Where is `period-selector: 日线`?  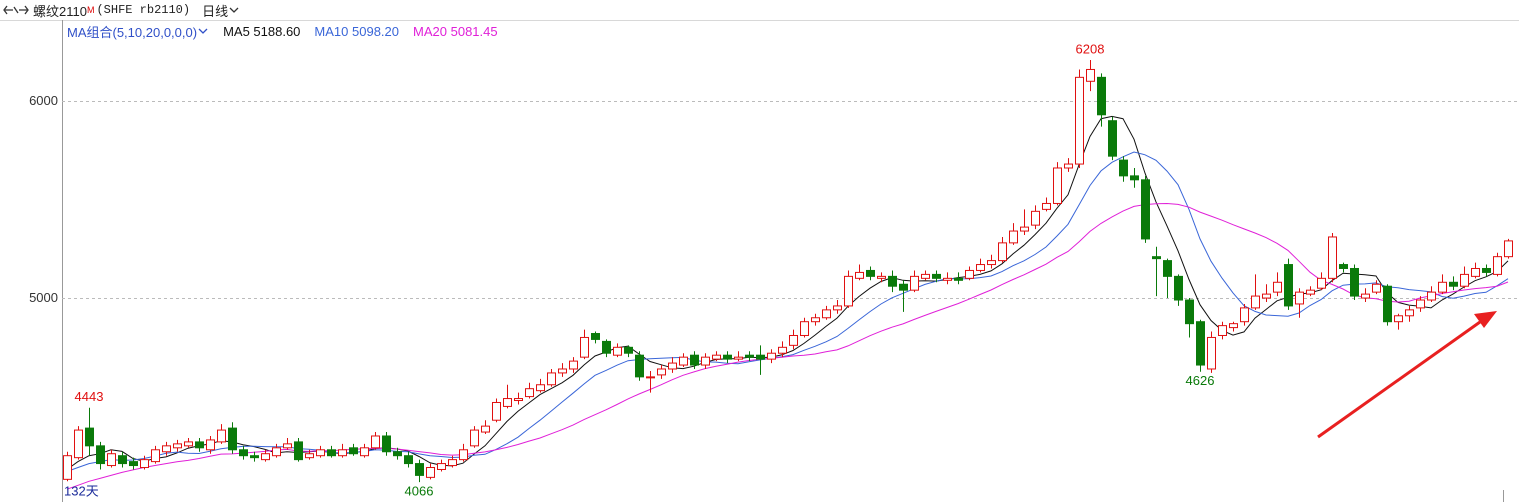 period-selector: 日线 is located at coordinates (215, 11).